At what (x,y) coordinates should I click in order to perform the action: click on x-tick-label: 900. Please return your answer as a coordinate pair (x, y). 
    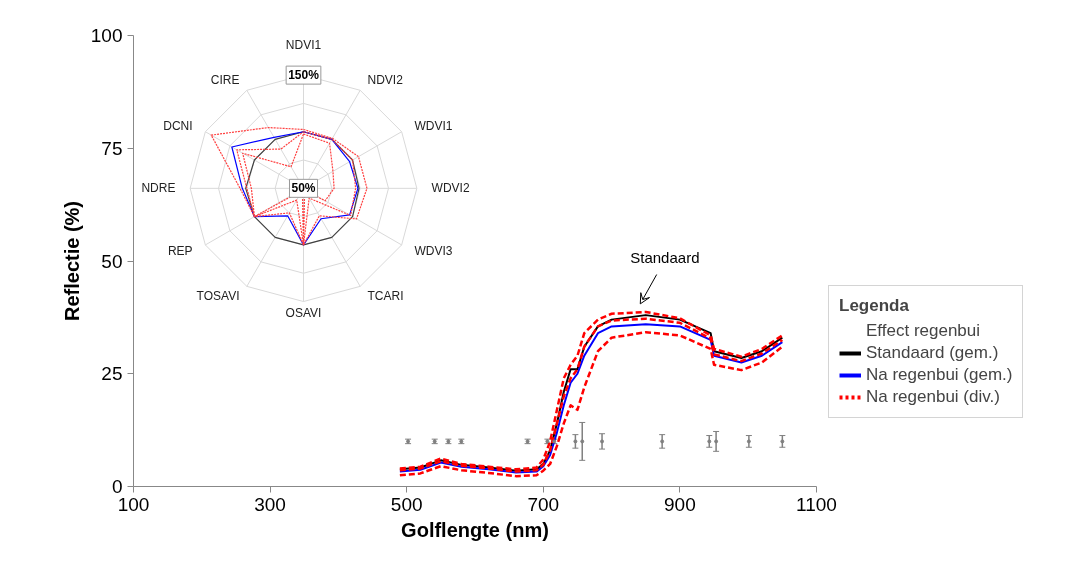
    Looking at the image, I should click on (680, 504).